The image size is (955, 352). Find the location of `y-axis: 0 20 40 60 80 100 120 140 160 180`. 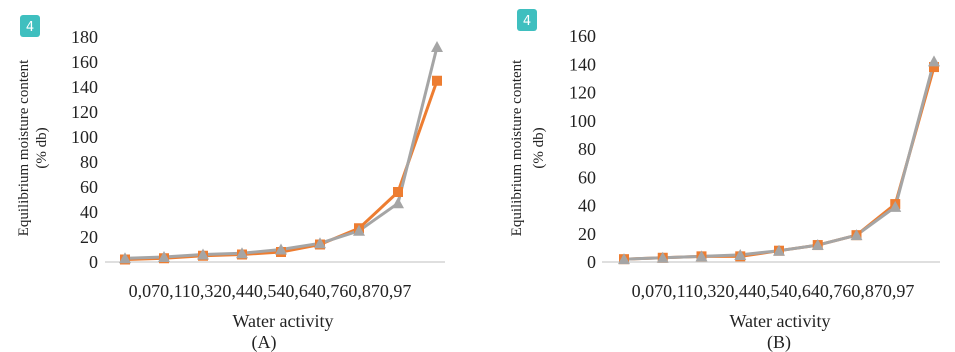

y-axis: 0 20 40 60 80 100 120 140 160 180 is located at coordinates (84, 149).